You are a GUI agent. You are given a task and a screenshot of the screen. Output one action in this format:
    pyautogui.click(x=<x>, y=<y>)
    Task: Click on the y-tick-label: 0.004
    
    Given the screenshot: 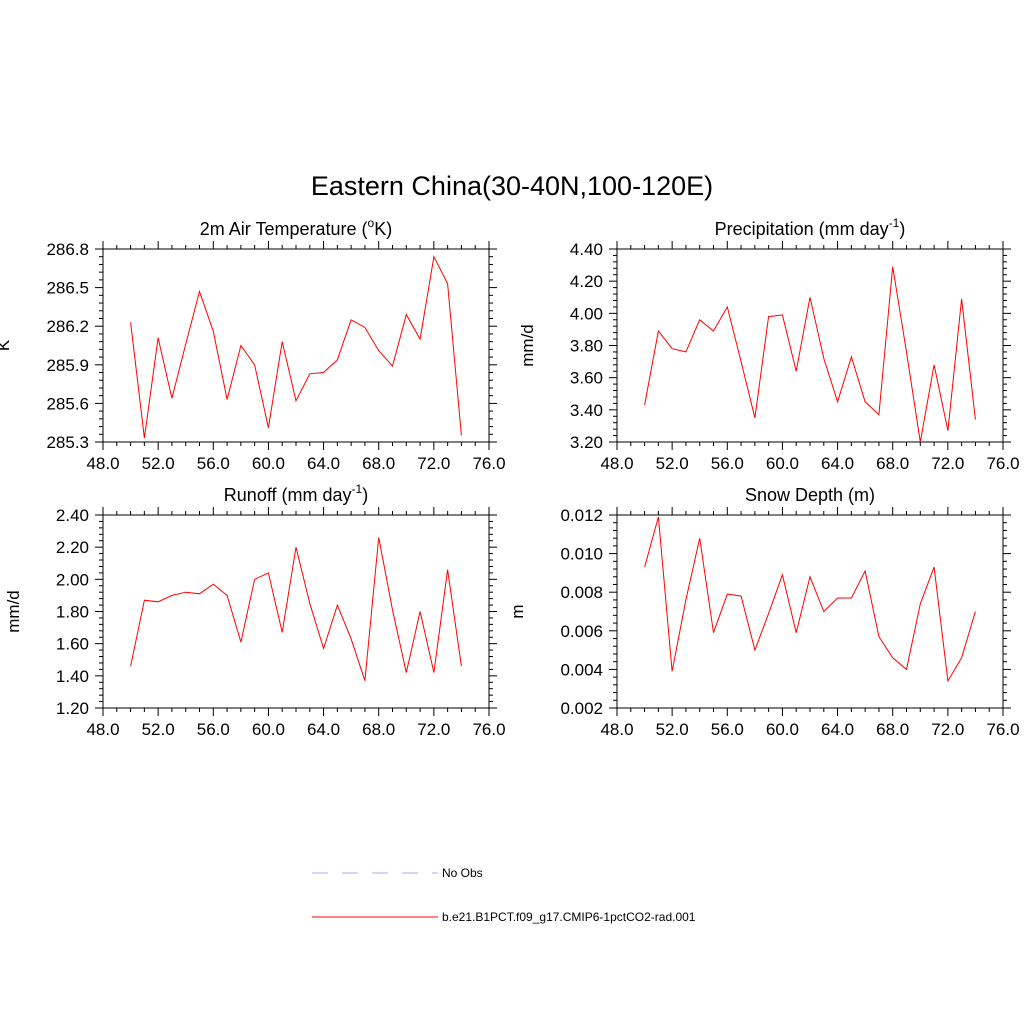 What is the action you would take?
    pyautogui.click(x=581, y=669)
    